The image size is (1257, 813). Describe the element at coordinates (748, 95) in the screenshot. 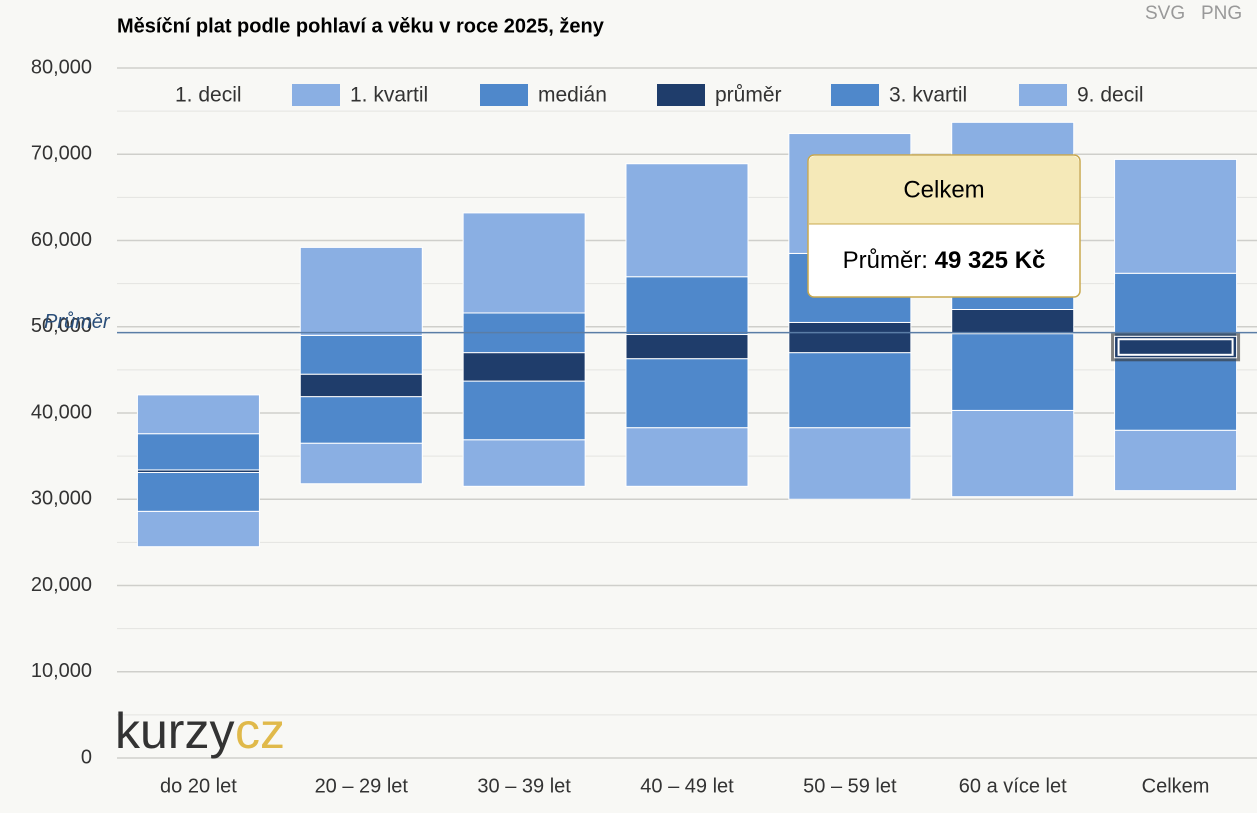

I see `legend-label: průměr` at that location.